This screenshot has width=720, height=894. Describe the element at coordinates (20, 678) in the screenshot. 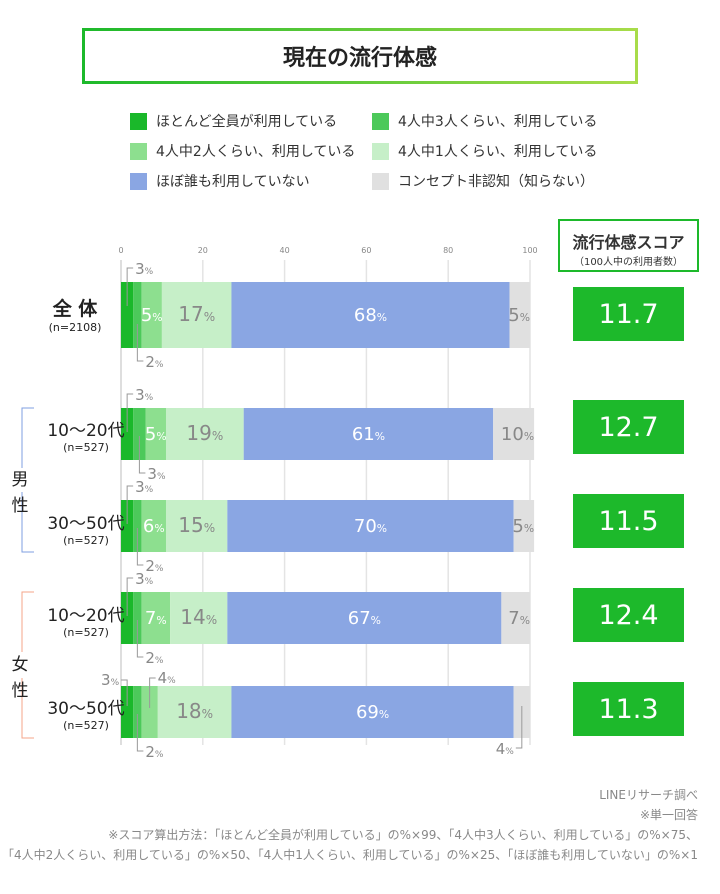

I see `gender-label-female: 女性` at that location.